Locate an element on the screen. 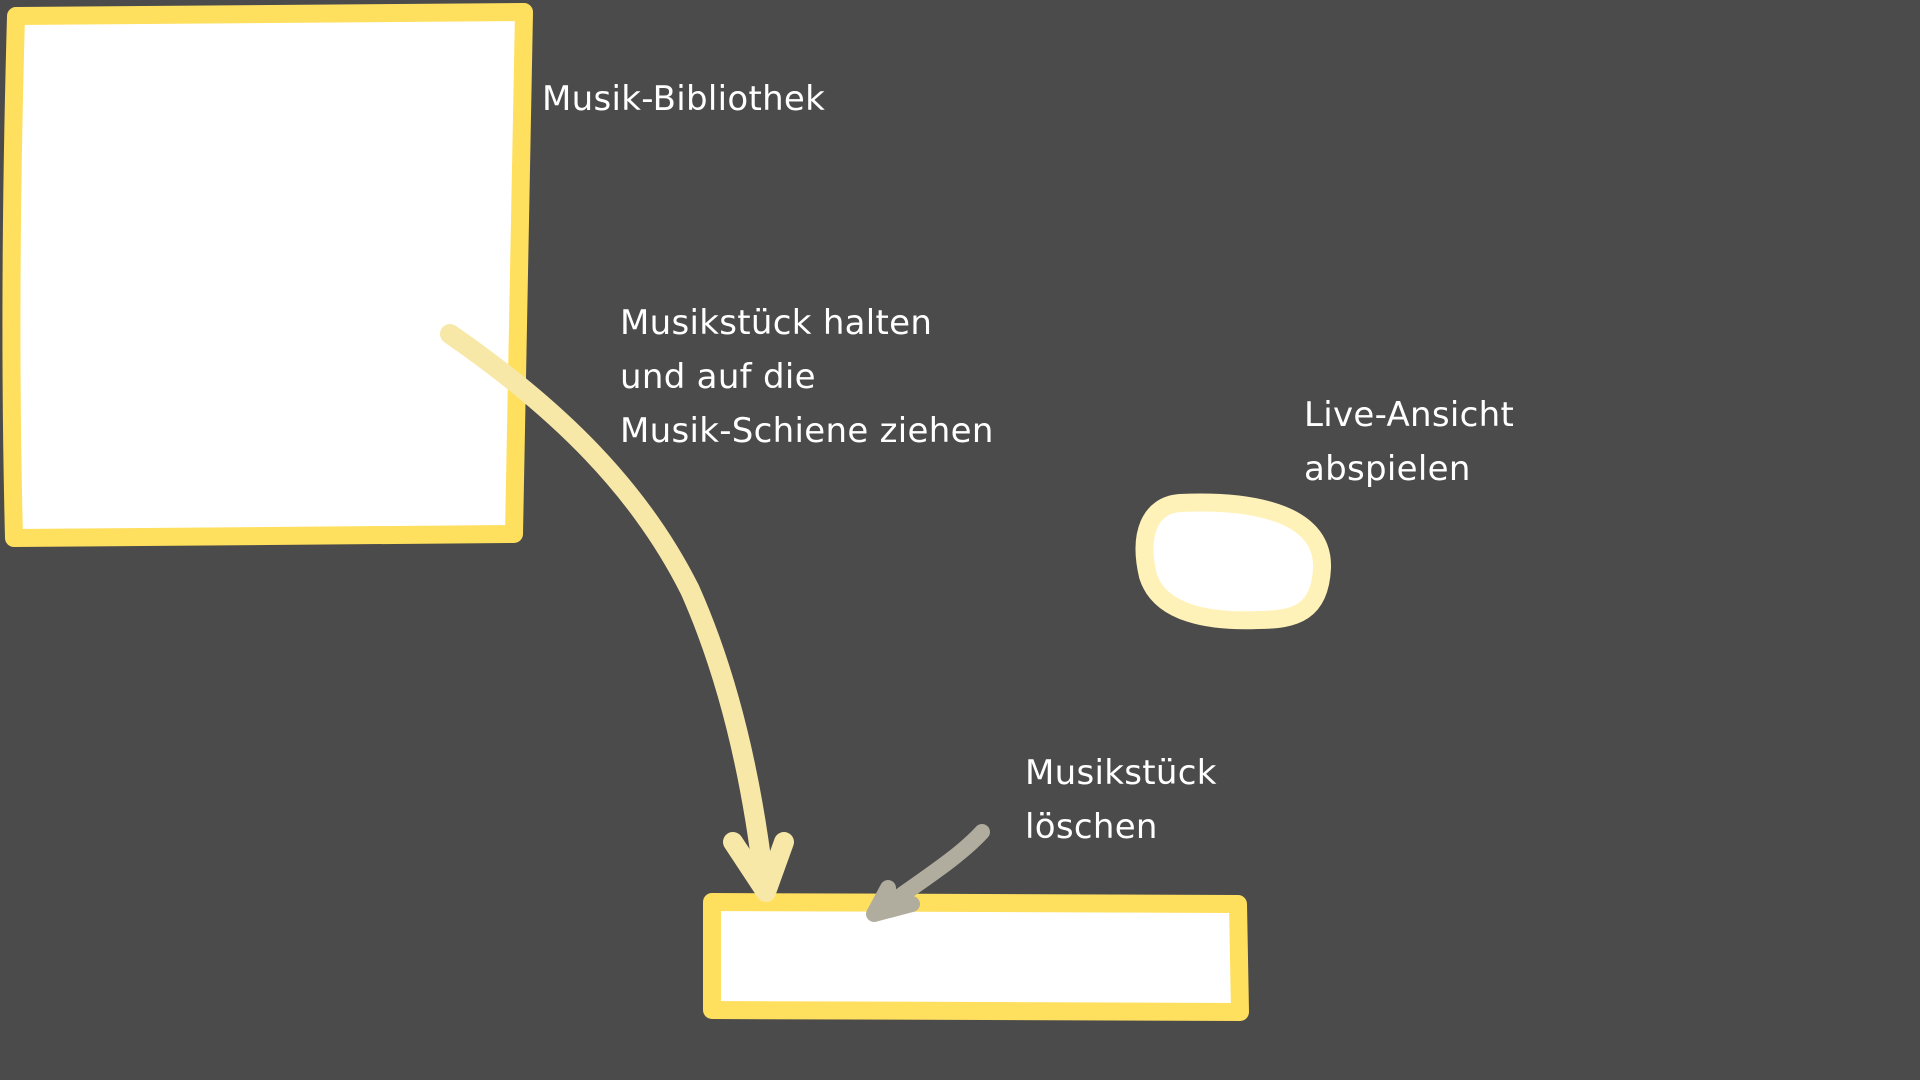  delete-track-line-2: löschen is located at coordinates (1091, 827).